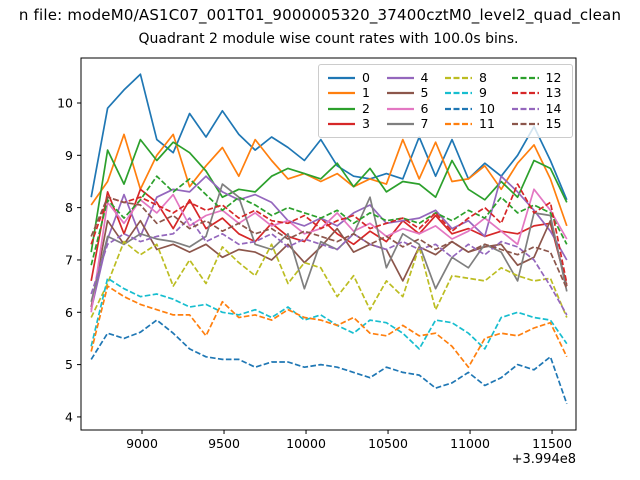  What do you see at coordinates (483, 92) in the screenshot?
I see `legend-label: 9` at bounding box center [483, 92].